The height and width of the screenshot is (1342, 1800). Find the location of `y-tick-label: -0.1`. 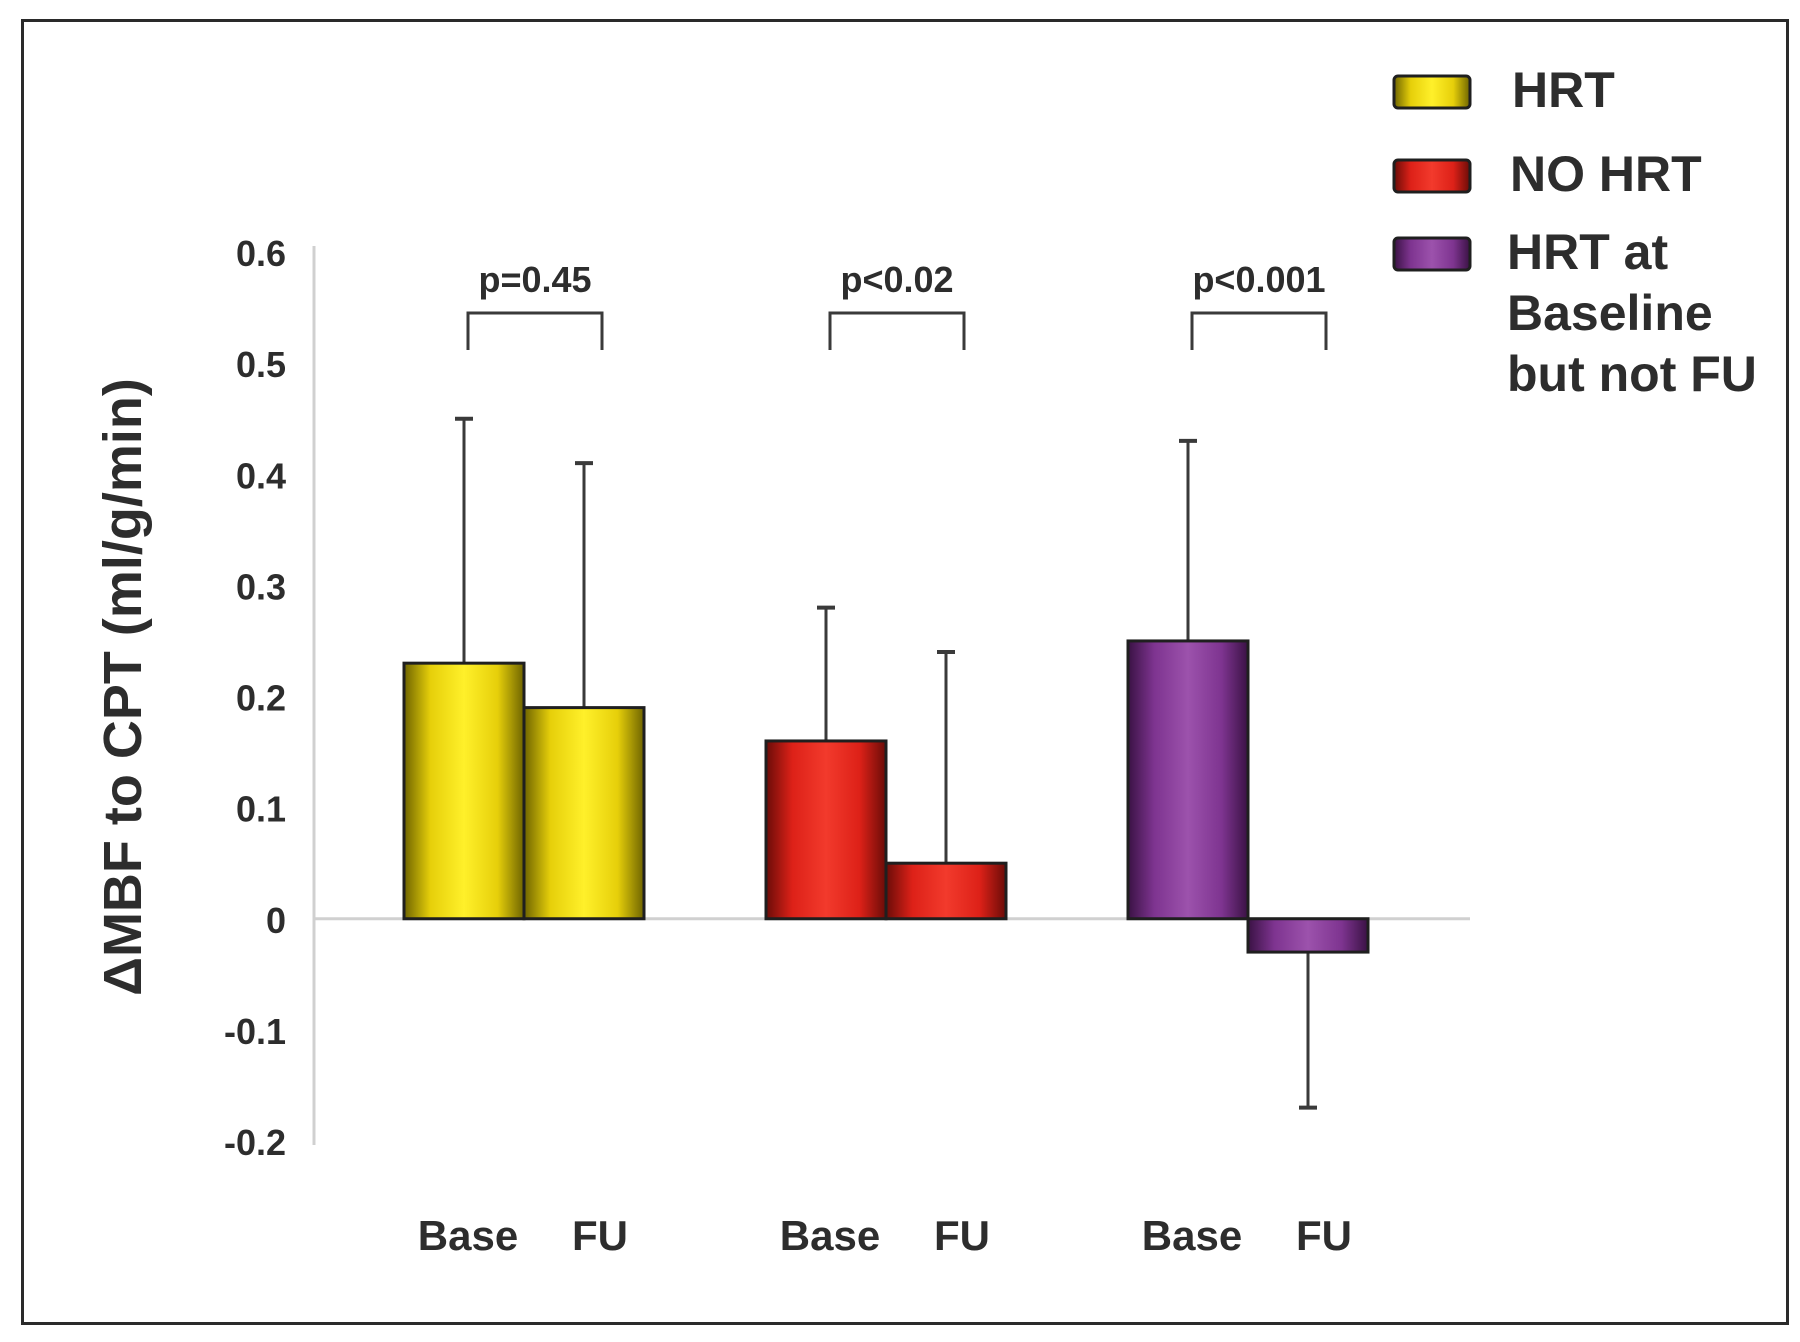

y-tick-label: -0.1 is located at coordinates (255, 1031).